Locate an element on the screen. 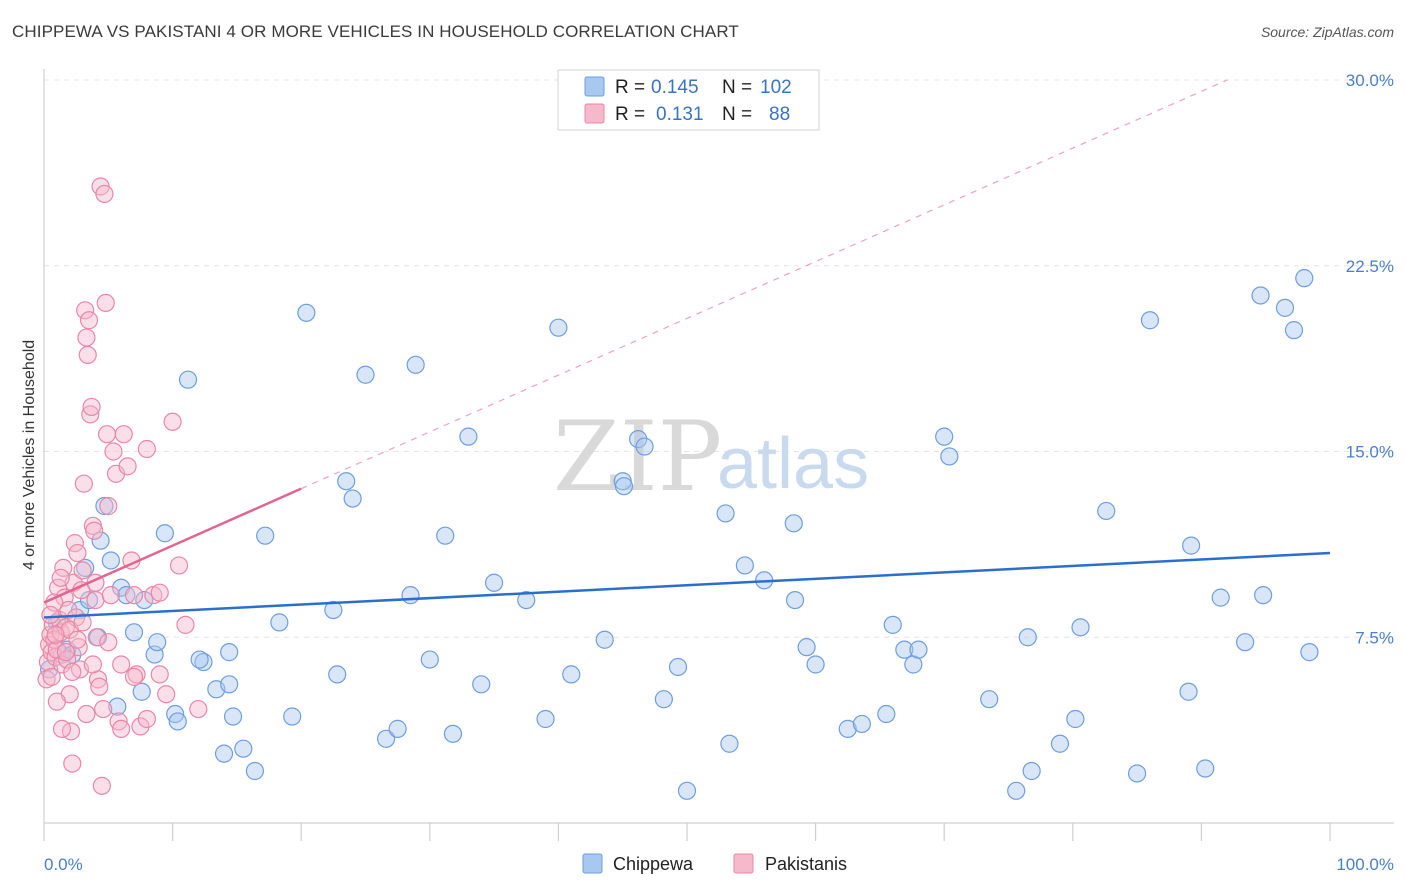 The height and width of the screenshot is (892, 1406). x-ticks is located at coordinates (687, 832).